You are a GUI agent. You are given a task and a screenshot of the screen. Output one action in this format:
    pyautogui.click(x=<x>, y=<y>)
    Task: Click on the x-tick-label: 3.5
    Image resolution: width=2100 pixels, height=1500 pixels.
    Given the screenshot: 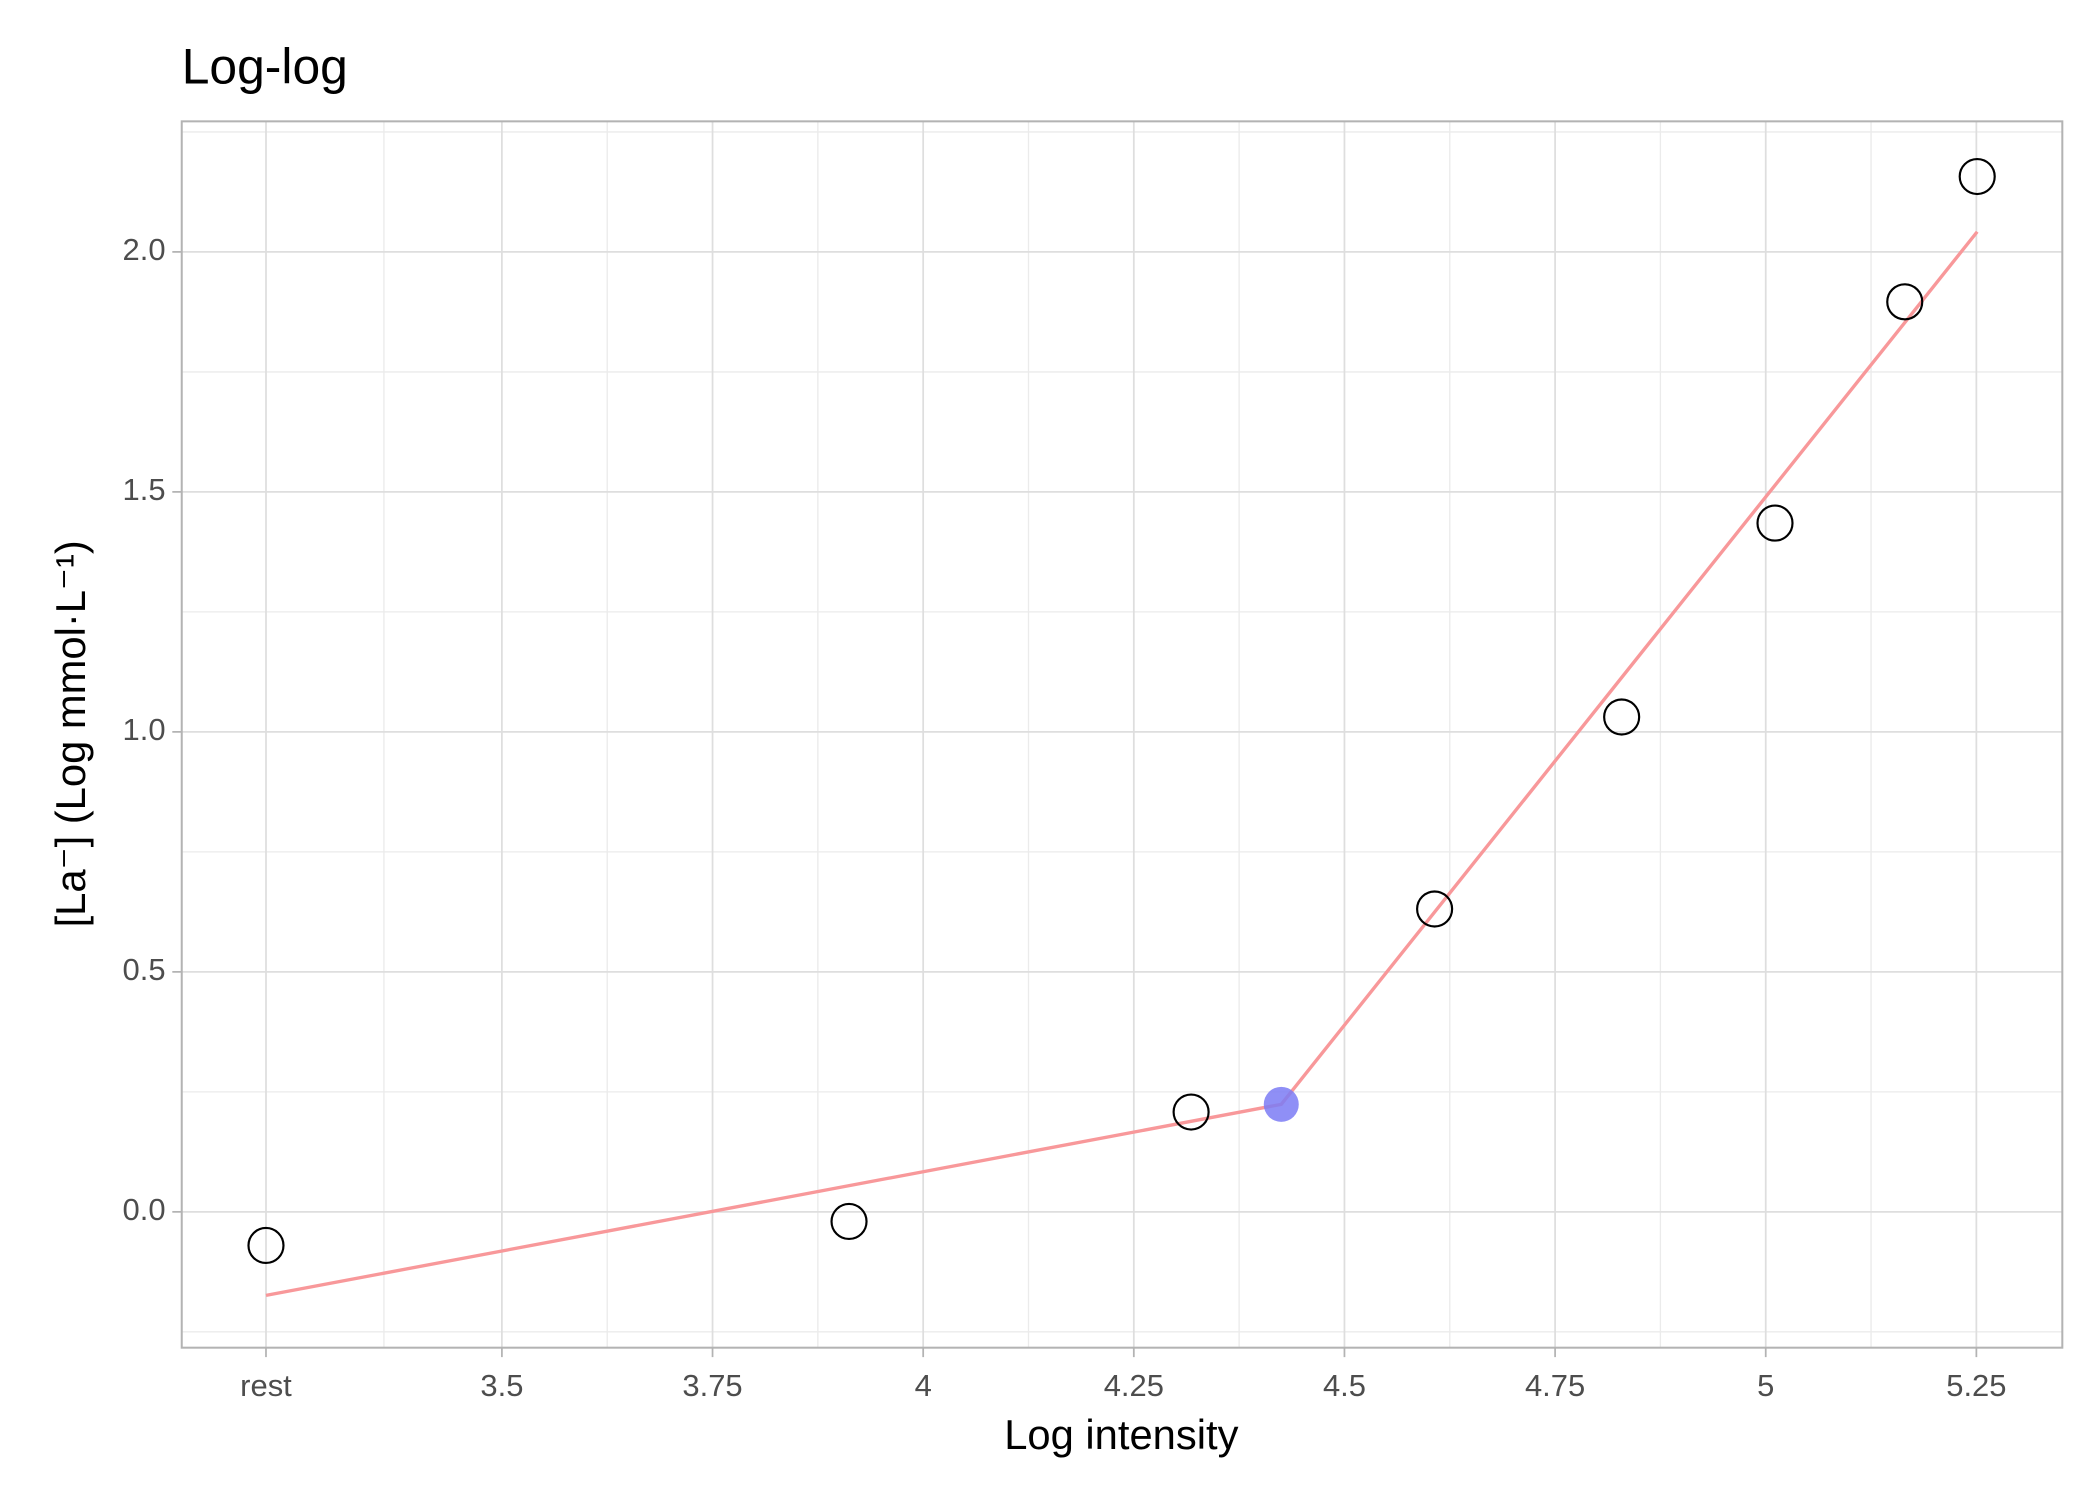 What is the action you would take?
    pyautogui.click(x=501, y=1385)
    